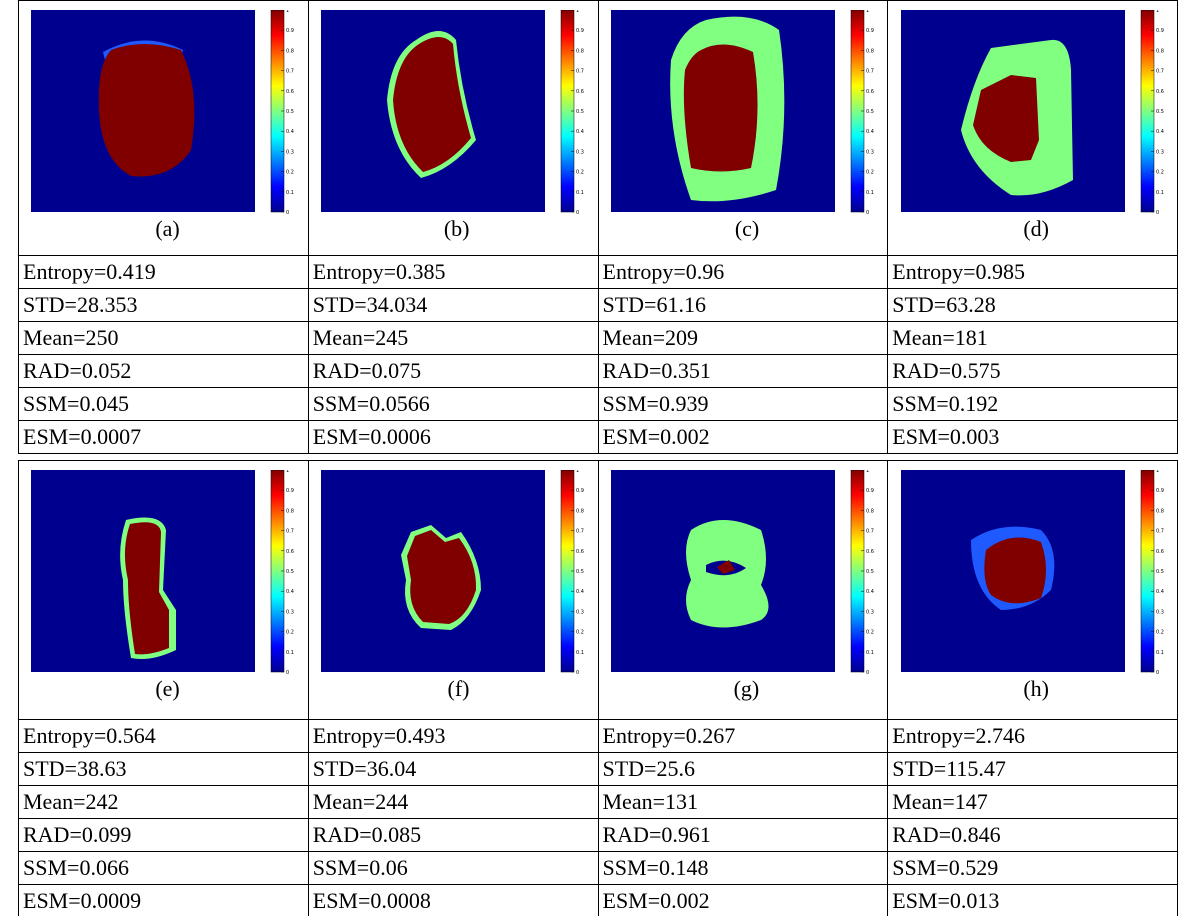 The width and height of the screenshot is (1203, 916). What do you see at coordinates (163, 338) in the screenshot?
I see `metric-cell: Mean=250` at bounding box center [163, 338].